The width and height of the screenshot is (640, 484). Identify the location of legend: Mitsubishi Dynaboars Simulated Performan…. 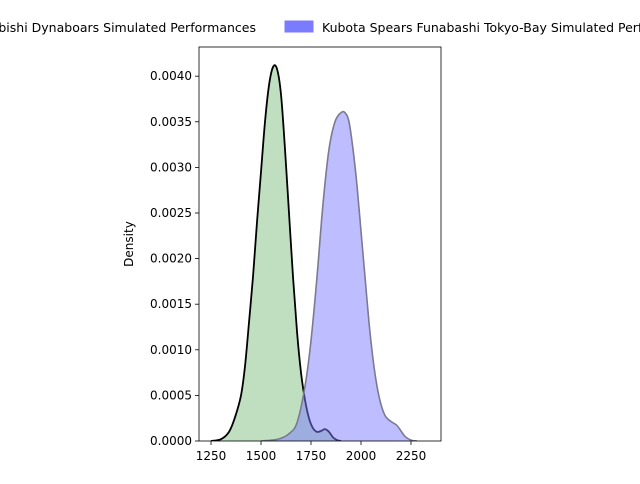
(320, 27).